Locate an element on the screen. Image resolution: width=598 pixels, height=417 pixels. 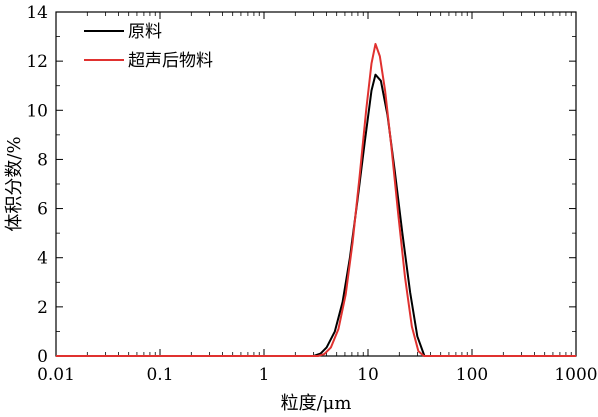
y-tick-label: 4 is located at coordinates (42, 259).